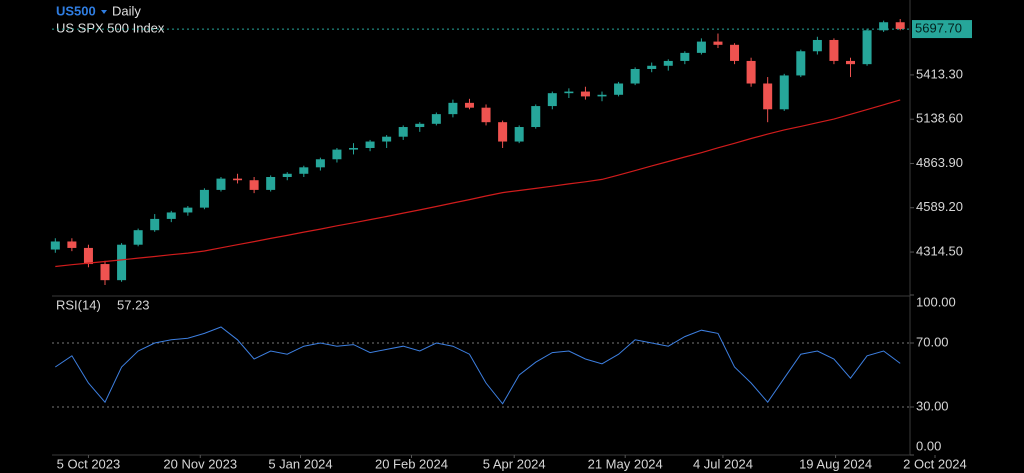 The width and height of the screenshot is (1024, 473). Describe the element at coordinates (78, 304) in the screenshot. I see `rsi-name: RSI(14)` at that location.